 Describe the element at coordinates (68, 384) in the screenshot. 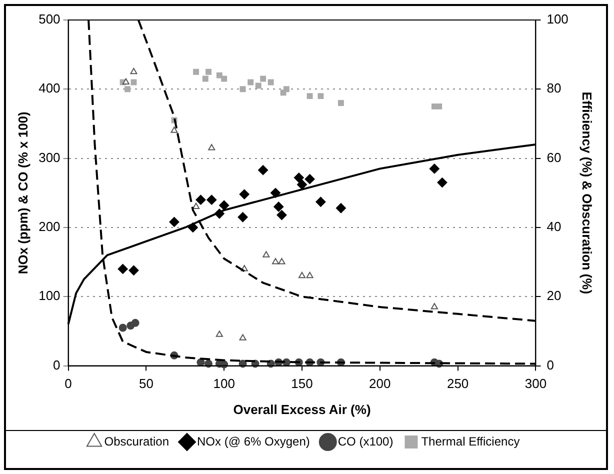

I see `x-tick-label: 0` at that location.